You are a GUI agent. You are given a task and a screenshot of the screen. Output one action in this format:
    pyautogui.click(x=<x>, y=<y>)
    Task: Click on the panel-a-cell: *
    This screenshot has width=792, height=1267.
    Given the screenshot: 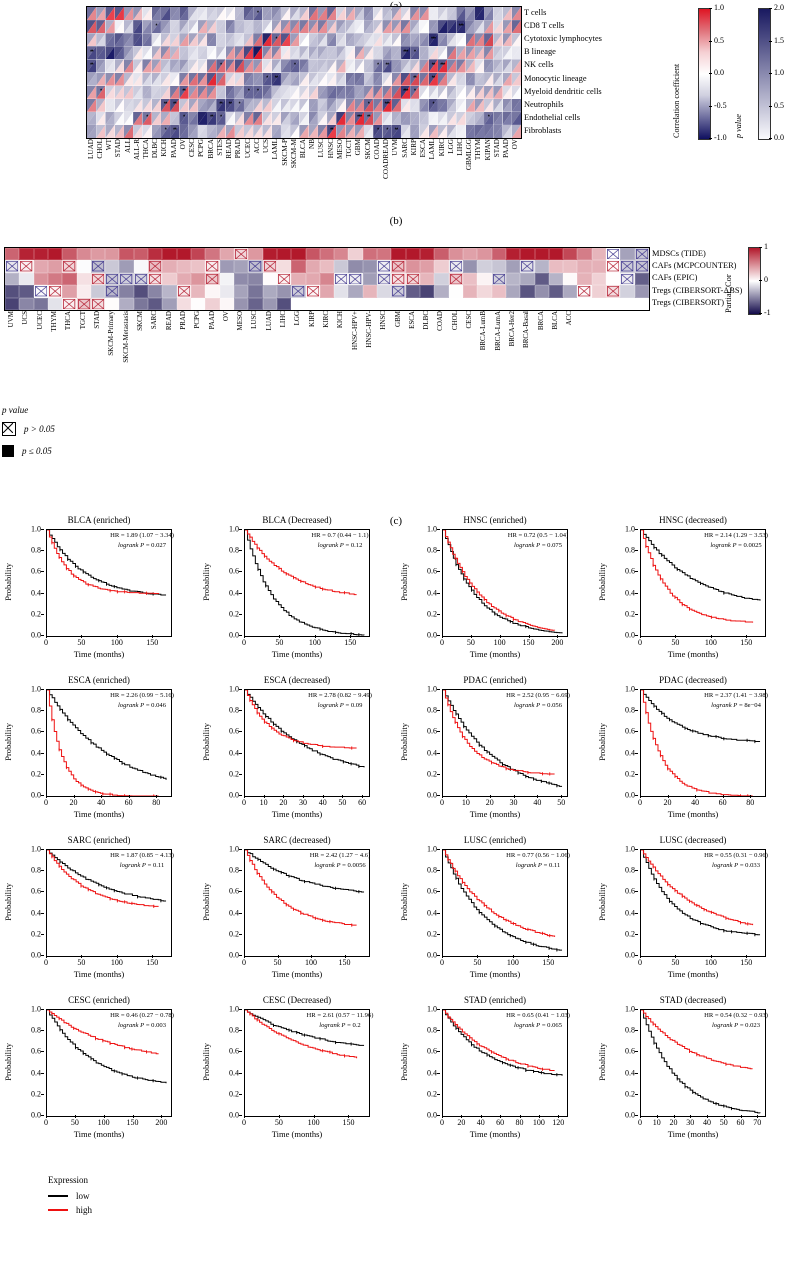 What is the action you would take?
    pyautogui.click(x=165, y=131)
    